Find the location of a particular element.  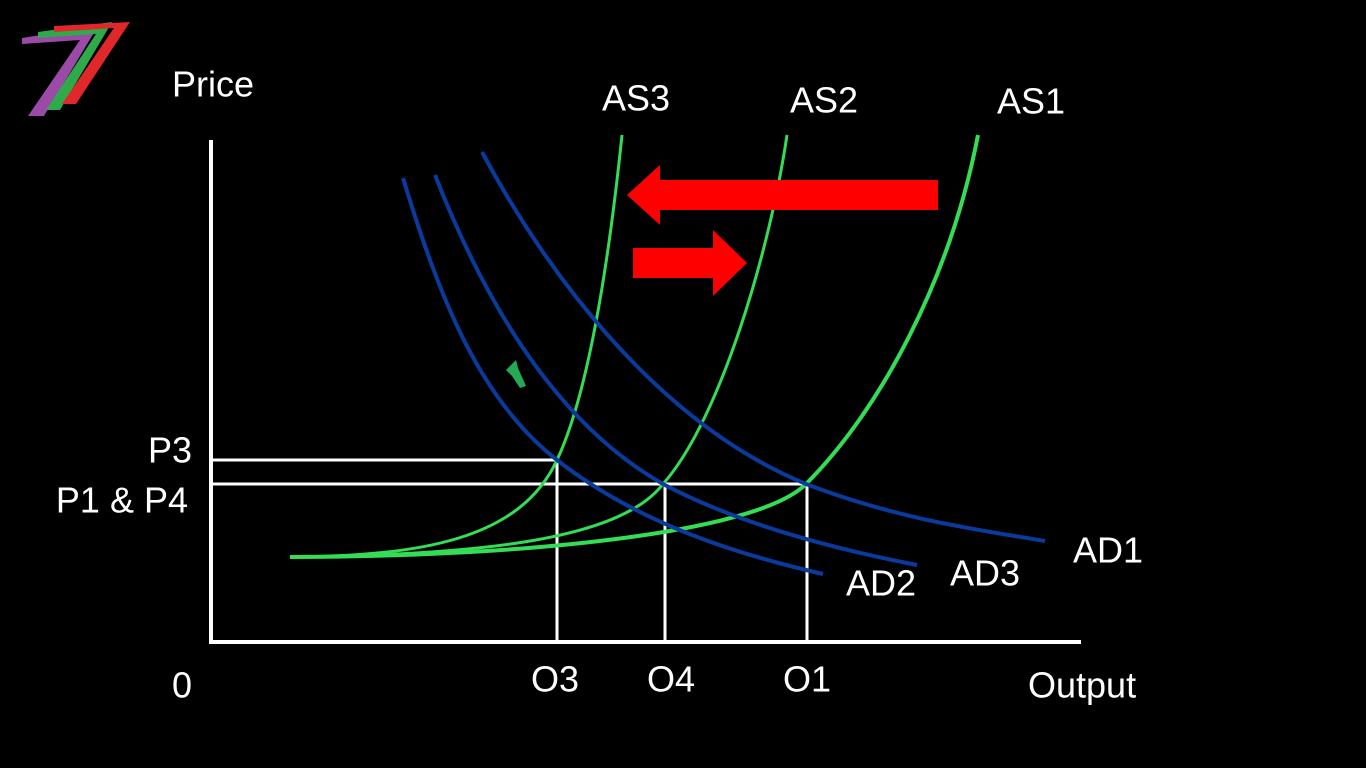

small-arrow is located at coordinates (516, 374).